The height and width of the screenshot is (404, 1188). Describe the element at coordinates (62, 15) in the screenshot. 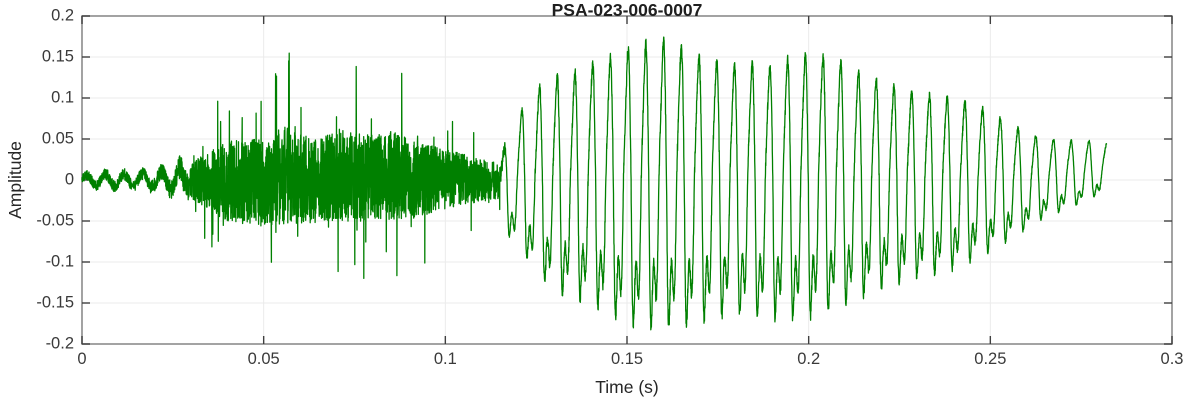

I see `y-tick-label: 0.2` at that location.